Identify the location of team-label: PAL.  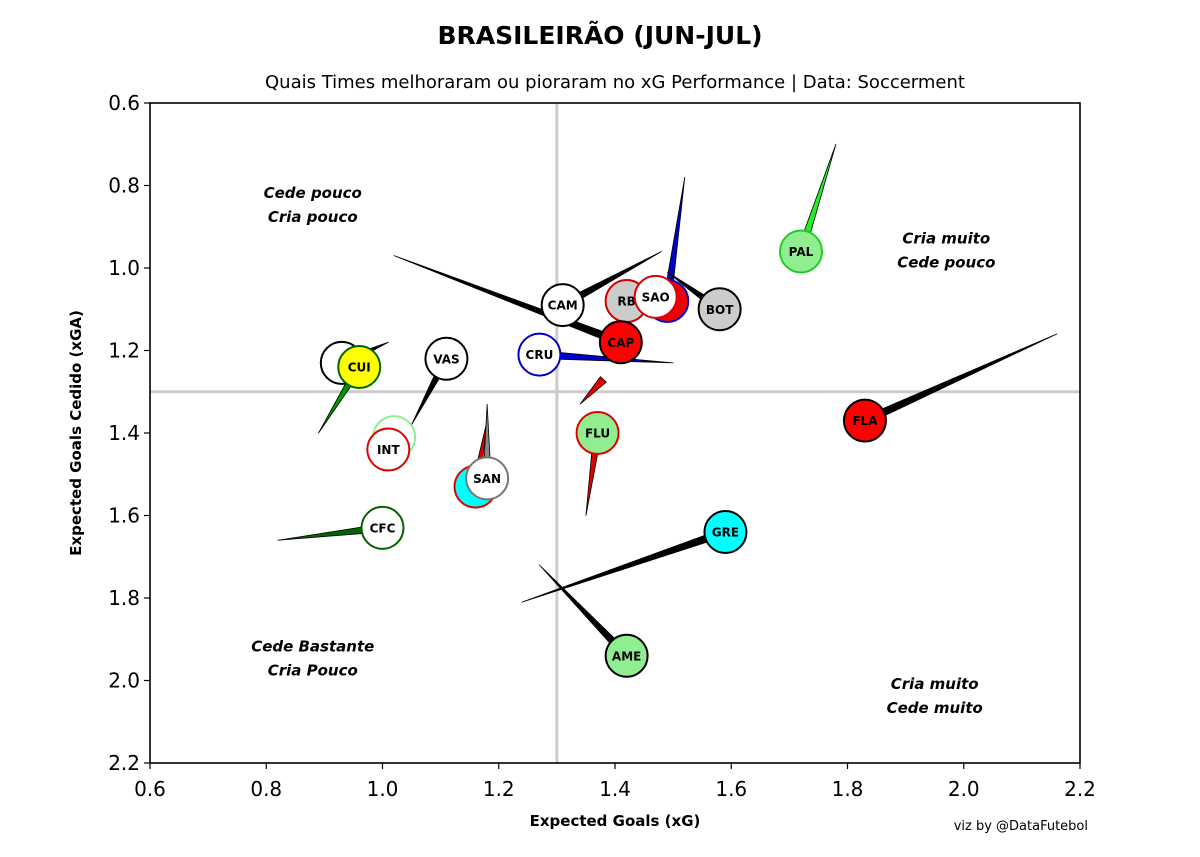
(801, 252).